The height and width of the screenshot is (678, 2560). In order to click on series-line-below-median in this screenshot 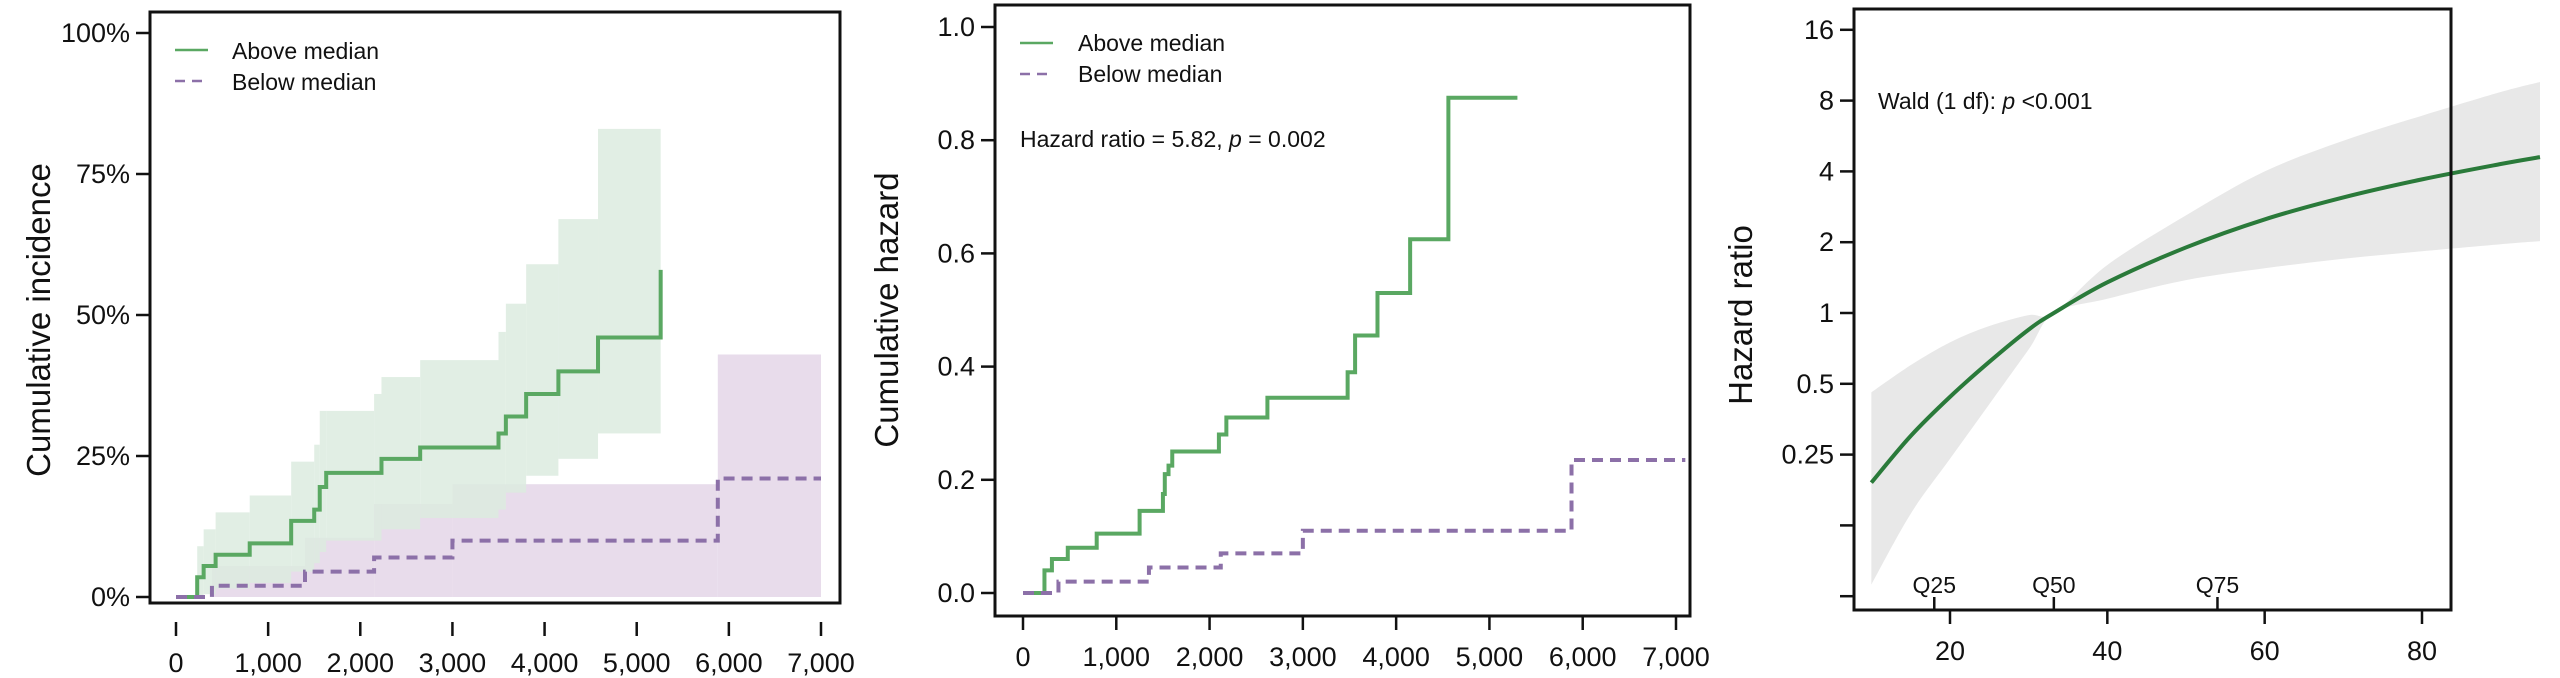, I will do `click(1354, 526)`.